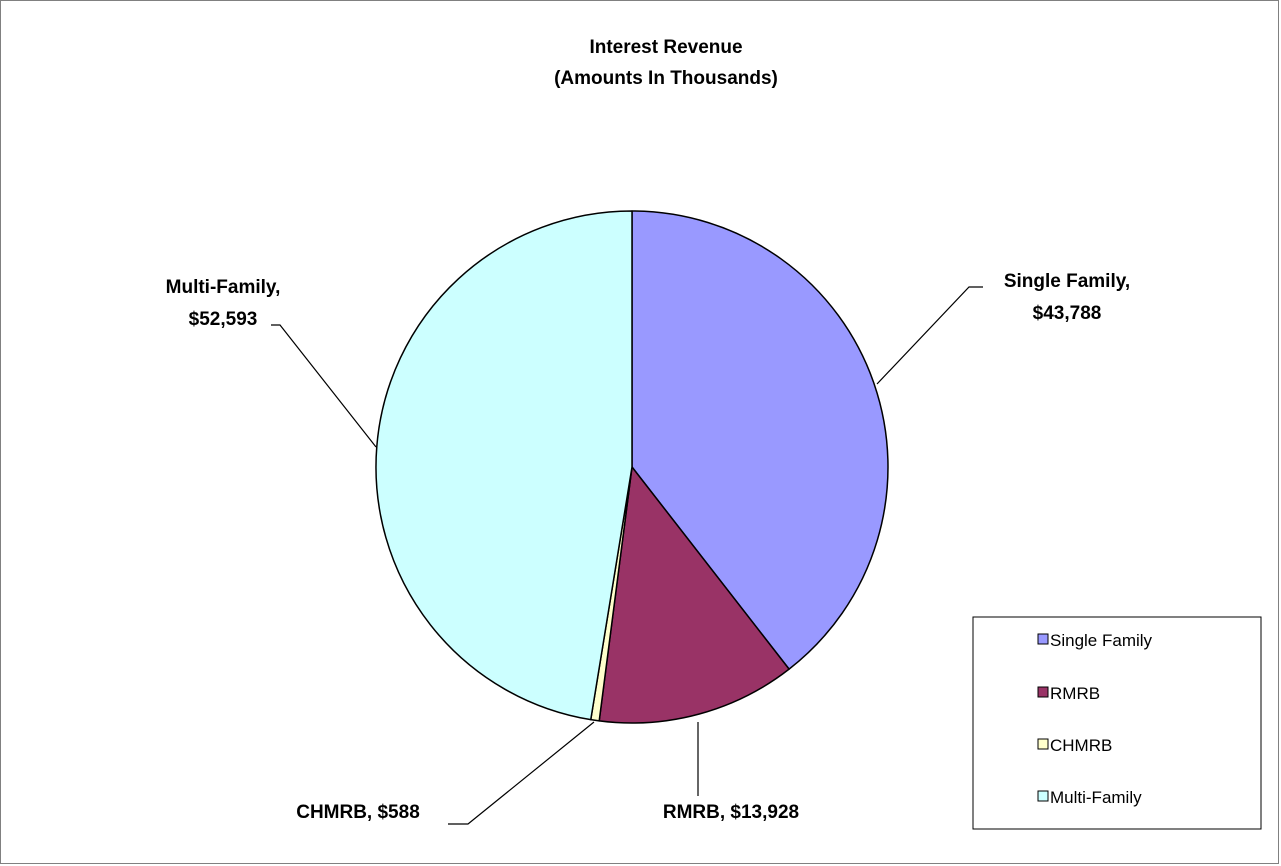  I want to click on legend-label-chmrb: CHMRB, so click(1081, 745).